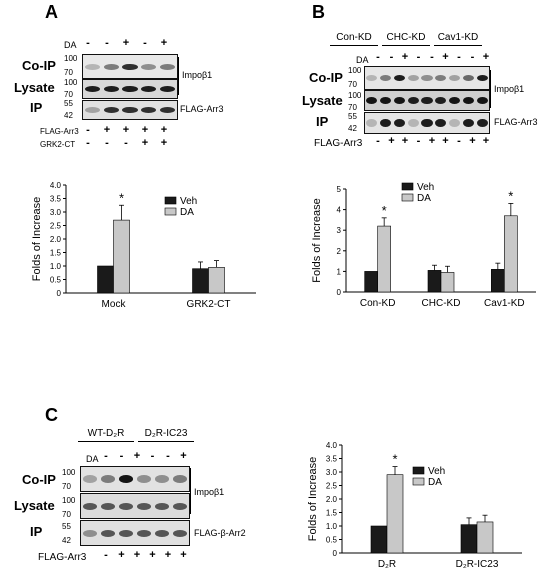 This screenshot has height=577, width=550. Describe the element at coordinates (441, 303) in the screenshot. I see `x-tick-label: CHC-KD` at that location.